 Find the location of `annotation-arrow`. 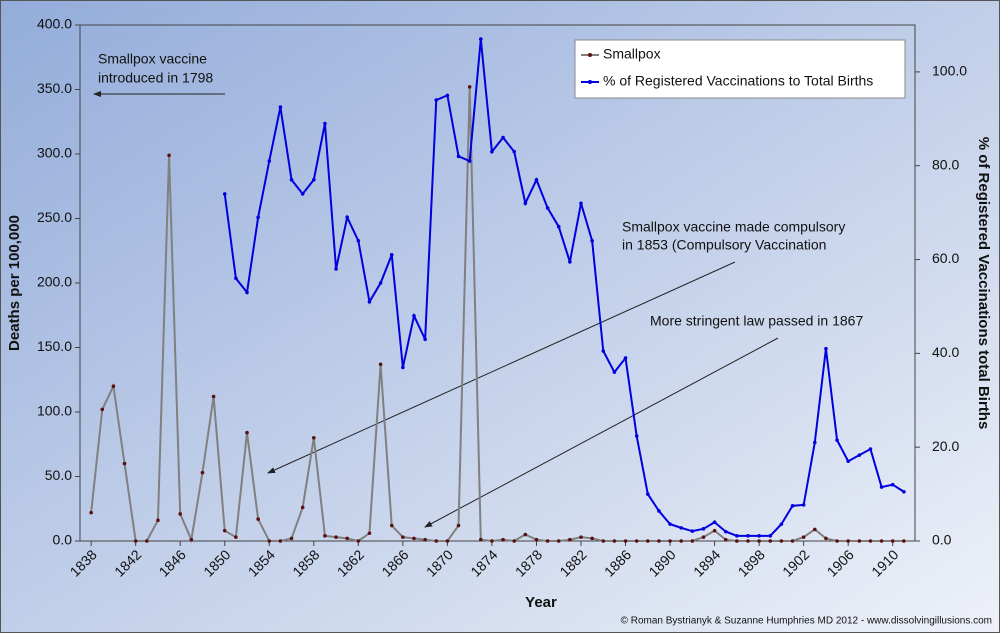

annotation-arrow is located at coordinates (601, 432).